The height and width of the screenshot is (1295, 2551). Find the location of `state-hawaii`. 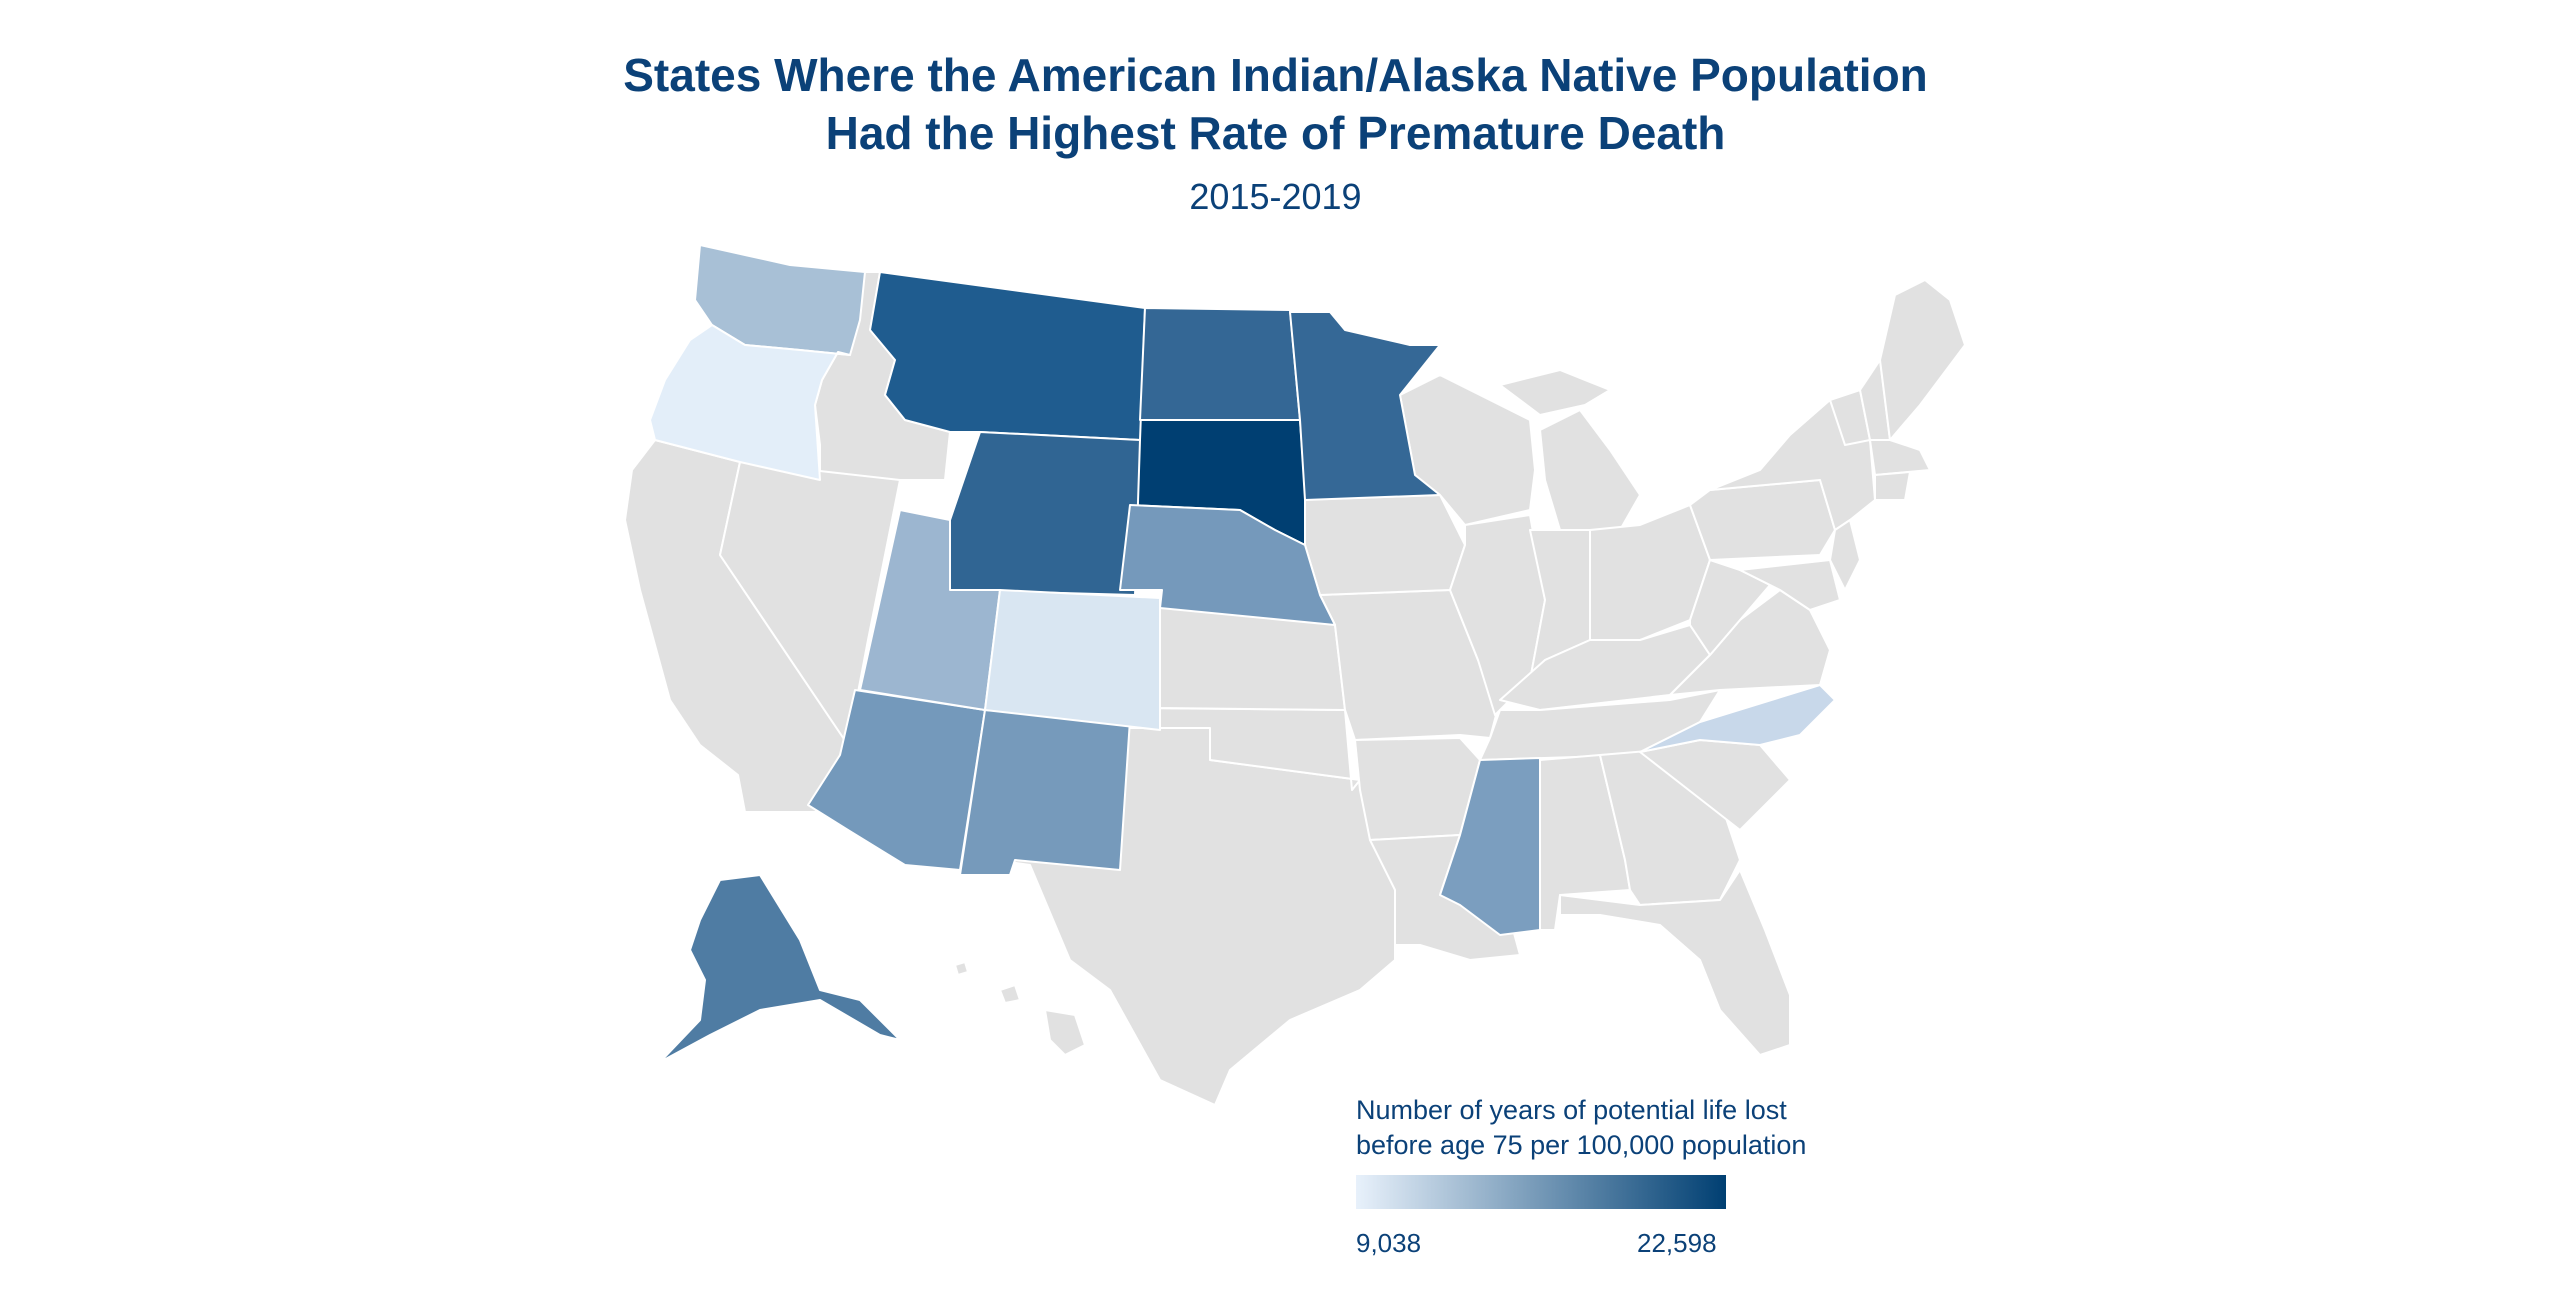

state-hawaii is located at coordinates (1020, 1008).